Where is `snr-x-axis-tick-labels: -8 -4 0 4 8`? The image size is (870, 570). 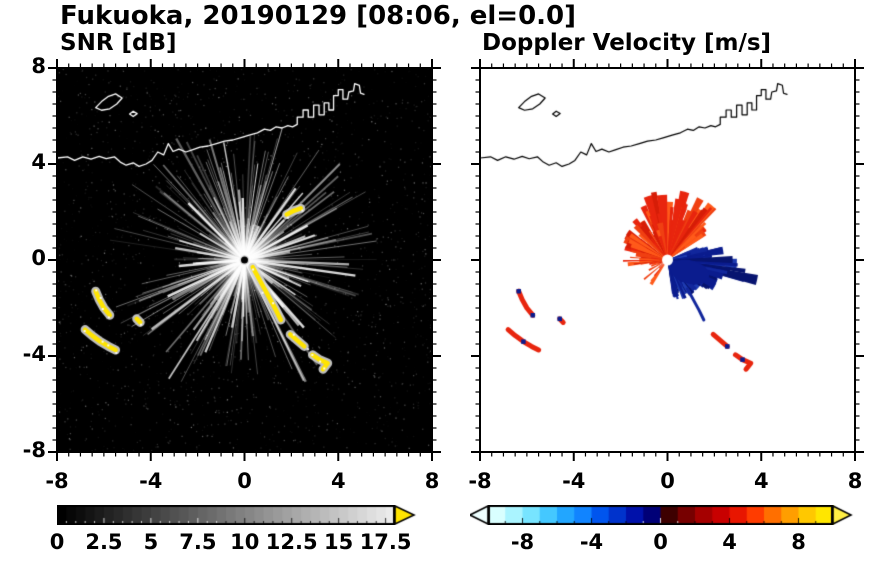
snr-x-axis-tick-labels: -8 -4 0 4 8 is located at coordinates (242, 483).